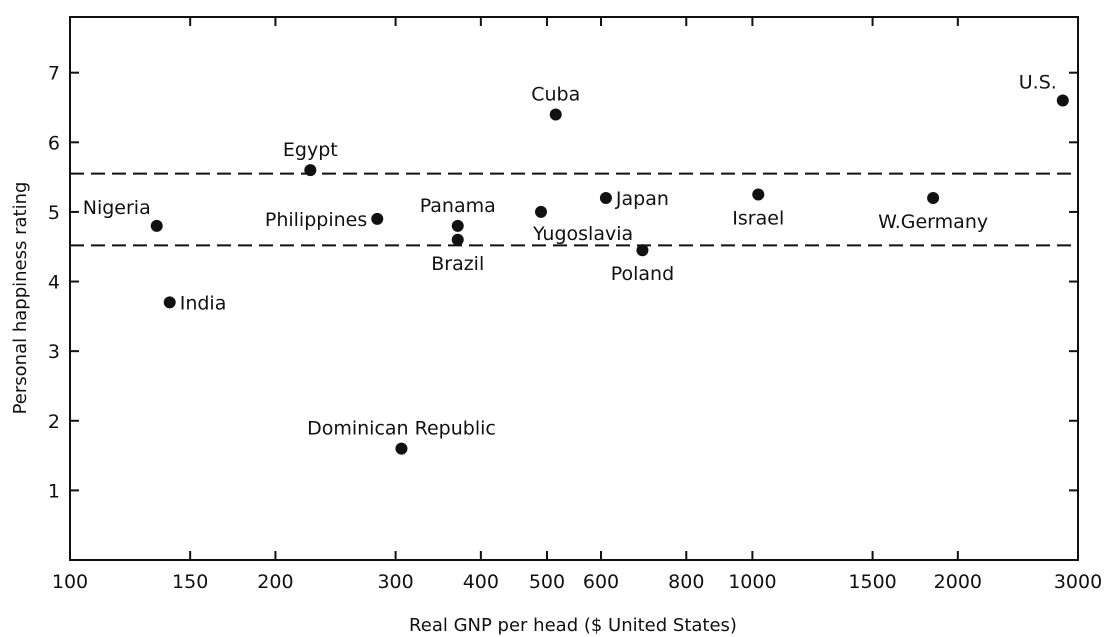 The width and height of the screenshot is (1104, 637). I want to click on y-axis-title: Personal happiness rating, so click(20, 298).